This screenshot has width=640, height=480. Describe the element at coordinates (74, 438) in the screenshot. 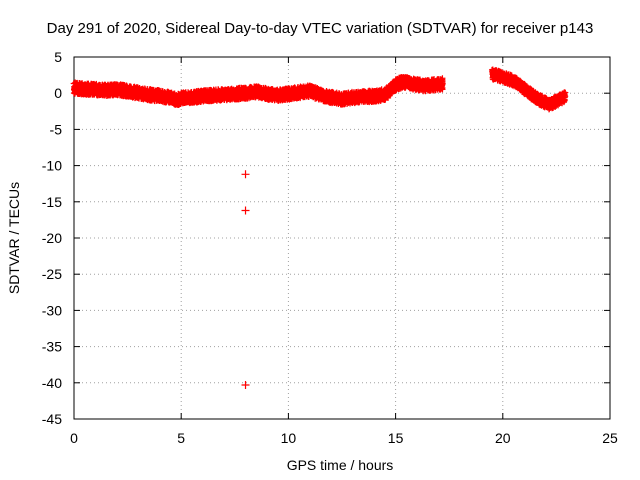

I see `x-tick-label: 0` at that location.